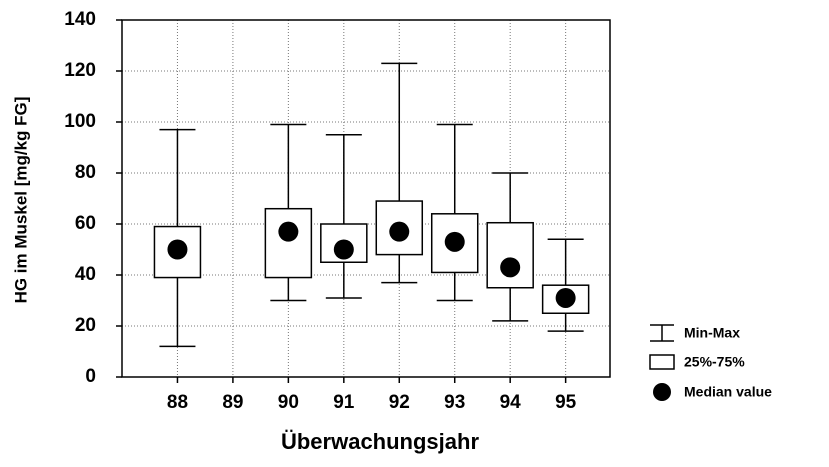  What do you see at coordinates (662, 392) in the screenshot?
I see `legend-median-icon` at bounding box center [662, 392].